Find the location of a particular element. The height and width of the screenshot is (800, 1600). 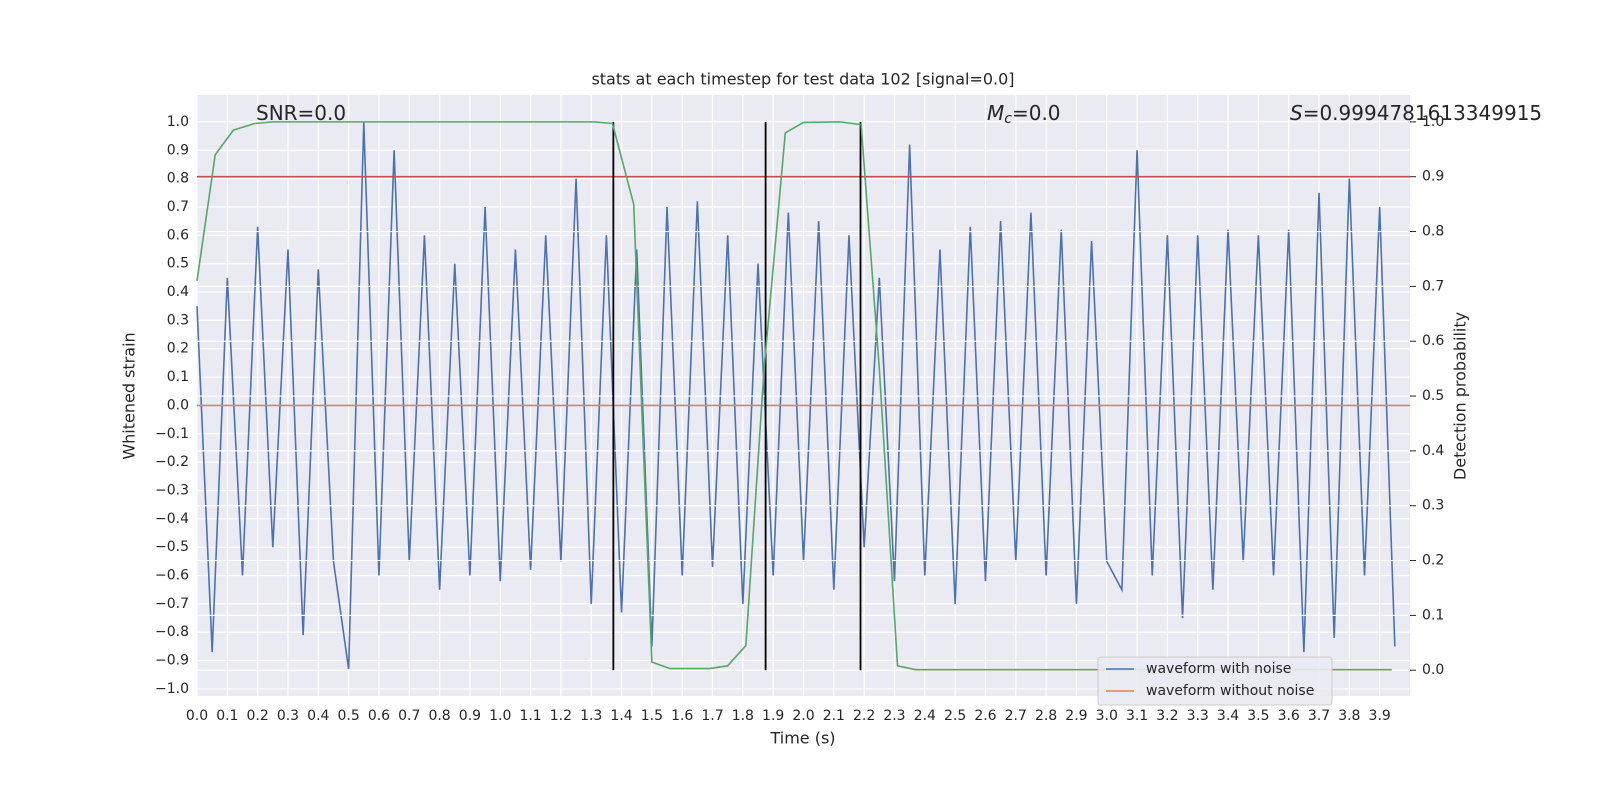

y2-tick-label: 0.9 is located at coordinates (1433, 177).